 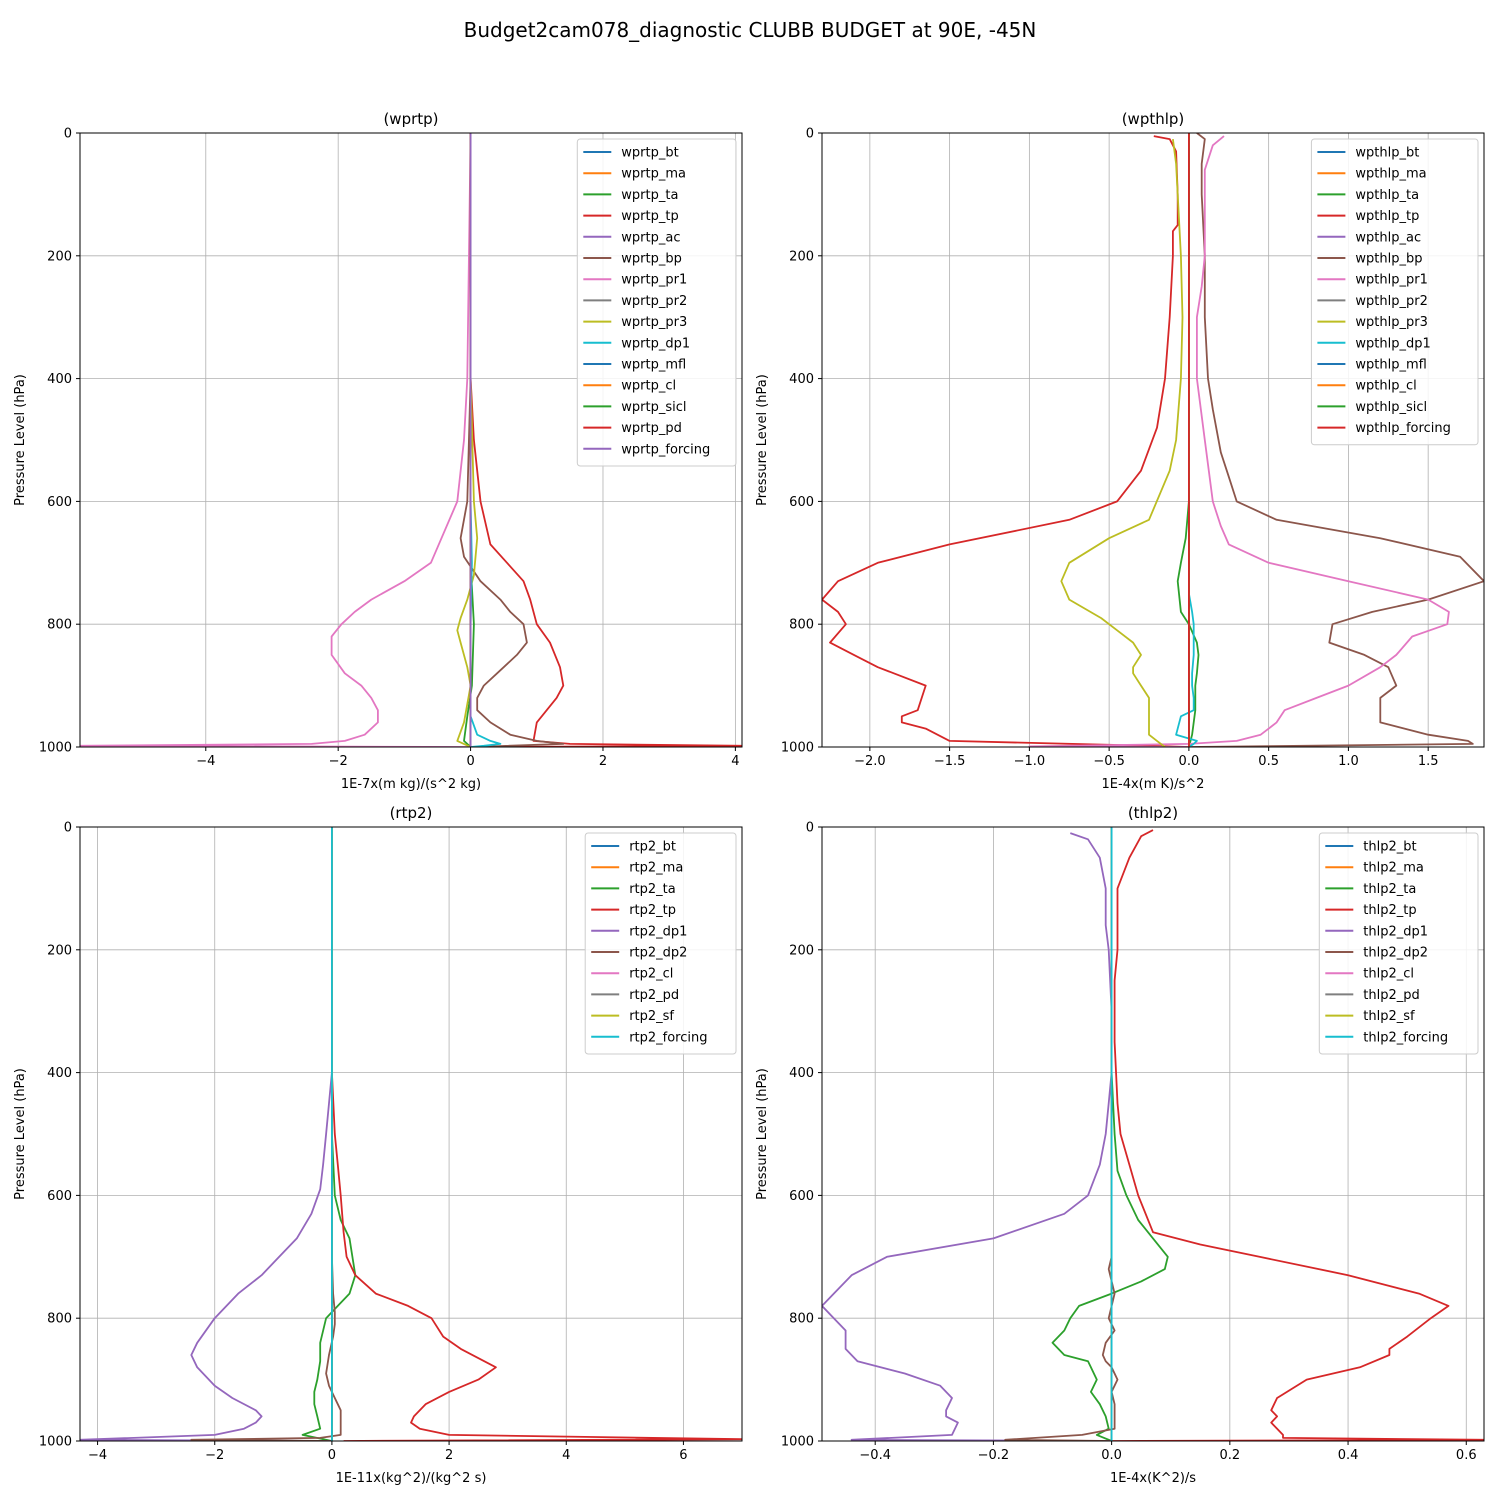 I want to click on legend-label: wprtp_ac, so click(x=650, y=237).